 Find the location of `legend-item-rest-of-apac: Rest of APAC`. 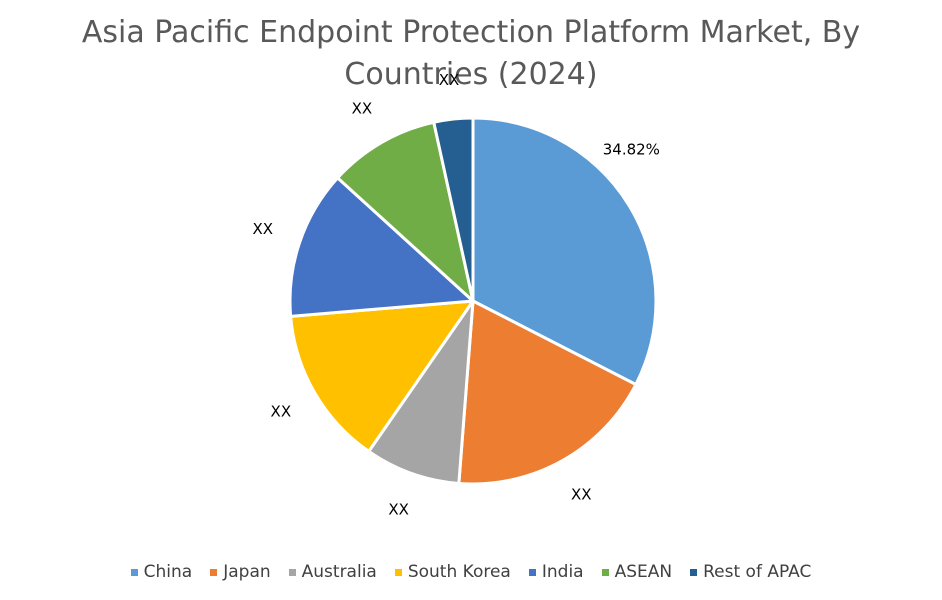

legend-item-rest-of-apac: Rest of APAC is located at coordinates (750, 572).